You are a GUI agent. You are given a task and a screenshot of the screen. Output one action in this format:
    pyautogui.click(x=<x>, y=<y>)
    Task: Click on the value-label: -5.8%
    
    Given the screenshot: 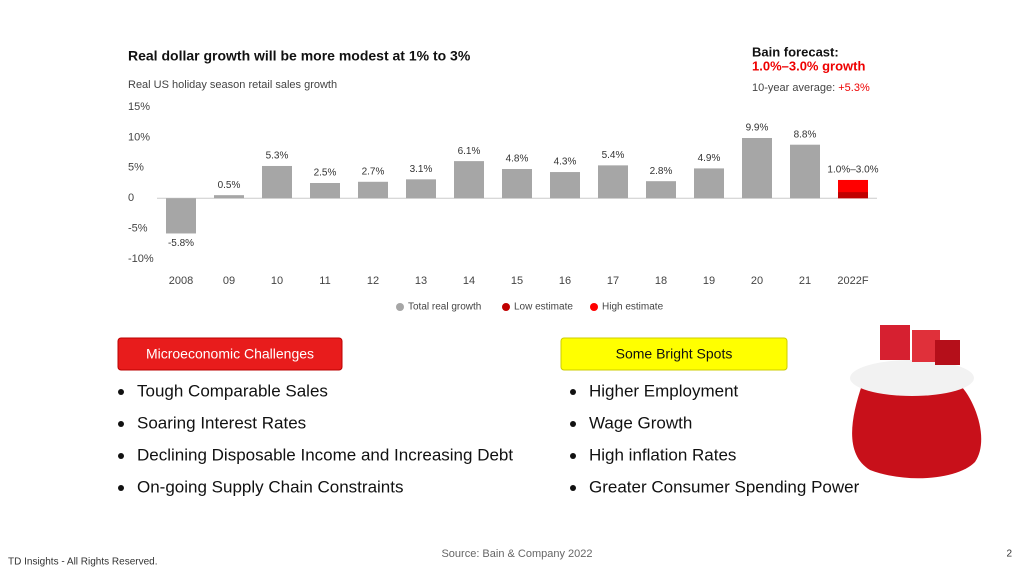 What is the action you would take?
    pyautogui.click(x=181, y=243)
    